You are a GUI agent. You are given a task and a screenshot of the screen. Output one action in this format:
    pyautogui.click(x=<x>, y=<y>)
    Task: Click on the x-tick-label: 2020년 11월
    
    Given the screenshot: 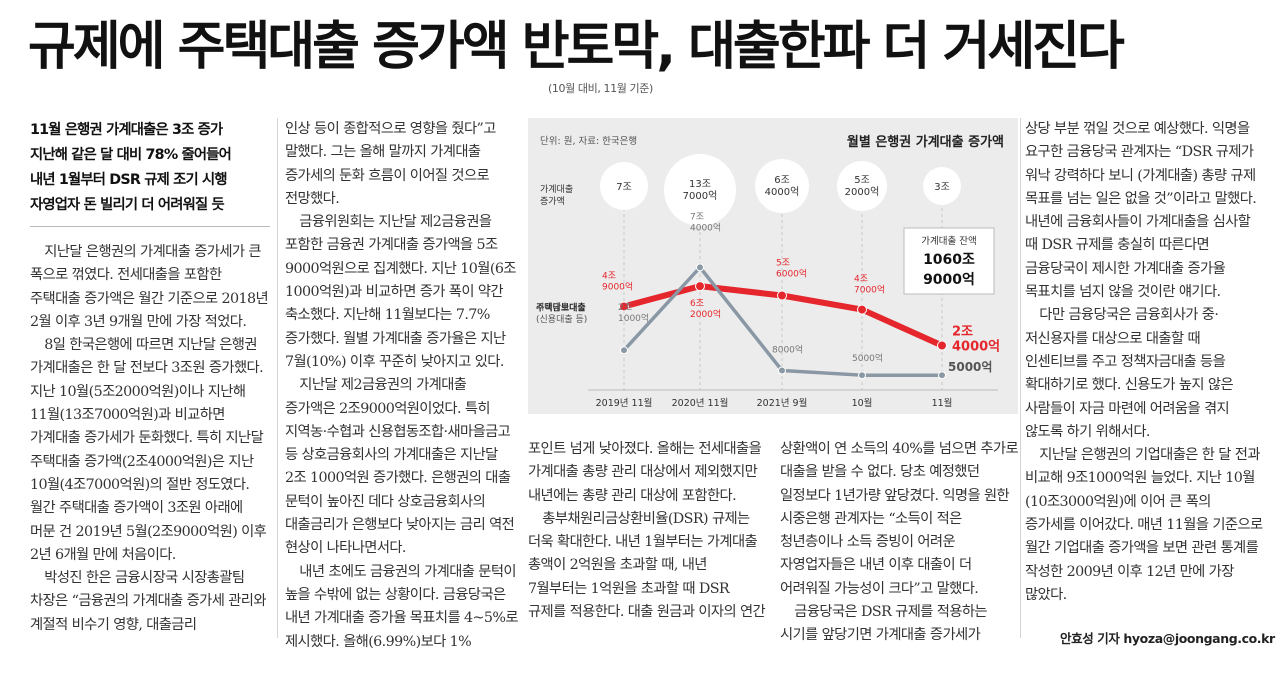 What is the action you would take?
    pyautogui.click(x=700, y=403)
    